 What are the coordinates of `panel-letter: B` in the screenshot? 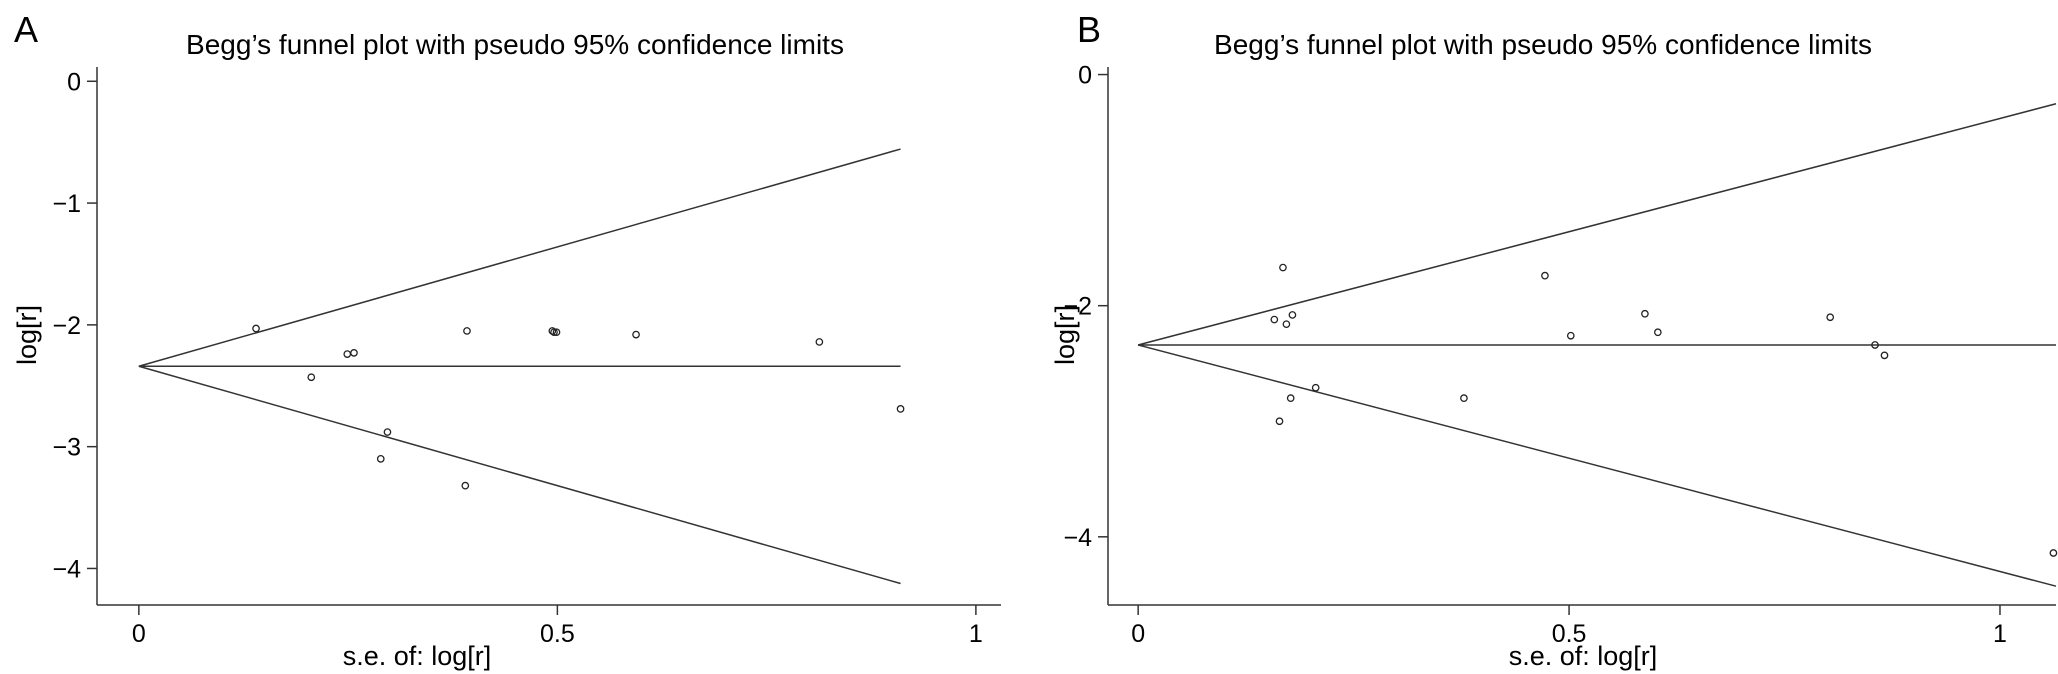 It's located at (1089, 29).